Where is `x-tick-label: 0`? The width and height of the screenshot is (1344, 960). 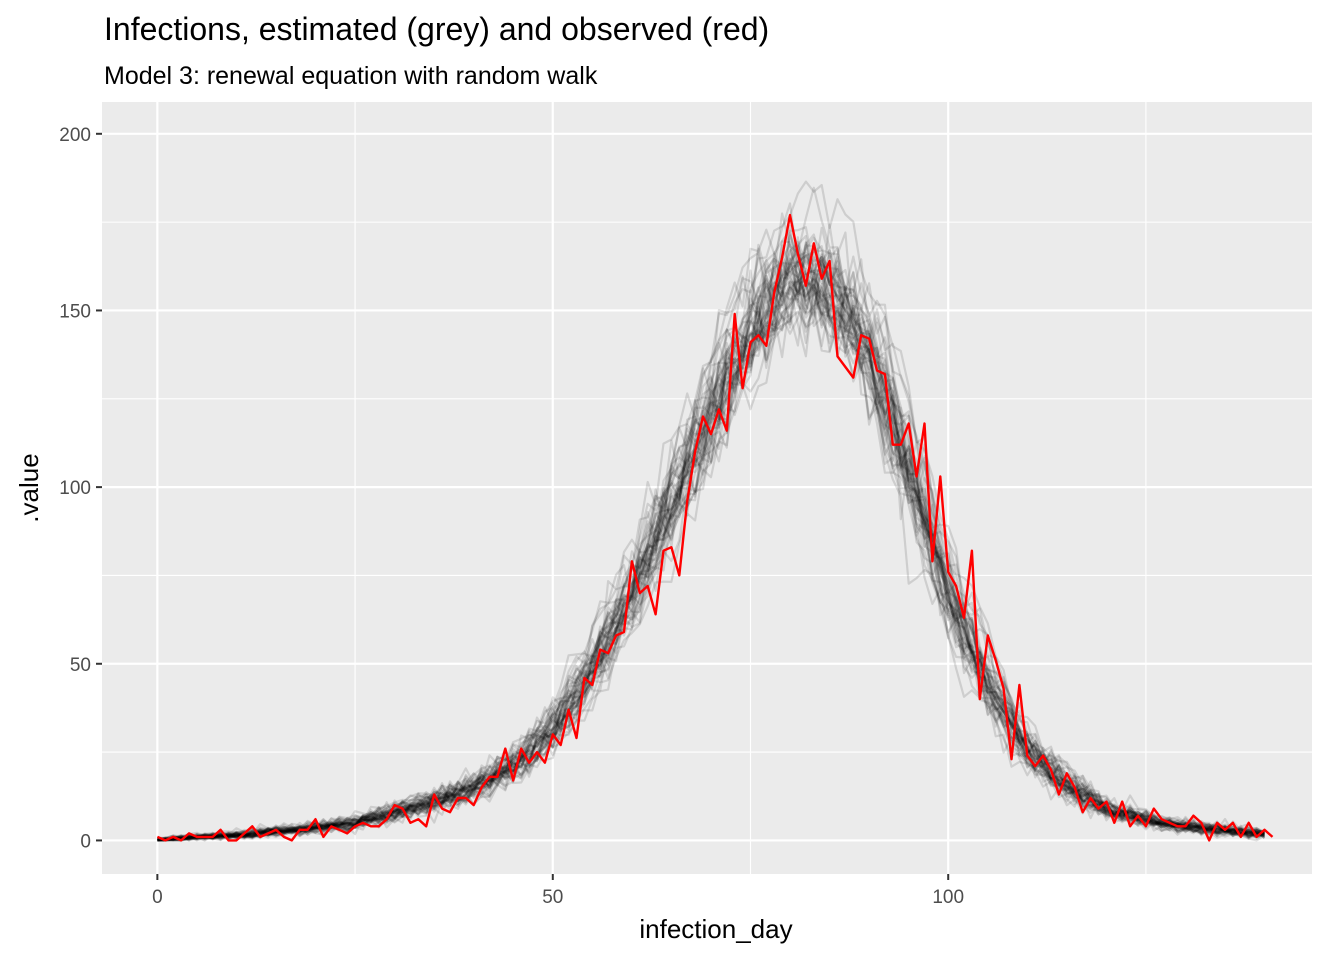
x-tick-label: 0 is located at coordinates (157, 897).